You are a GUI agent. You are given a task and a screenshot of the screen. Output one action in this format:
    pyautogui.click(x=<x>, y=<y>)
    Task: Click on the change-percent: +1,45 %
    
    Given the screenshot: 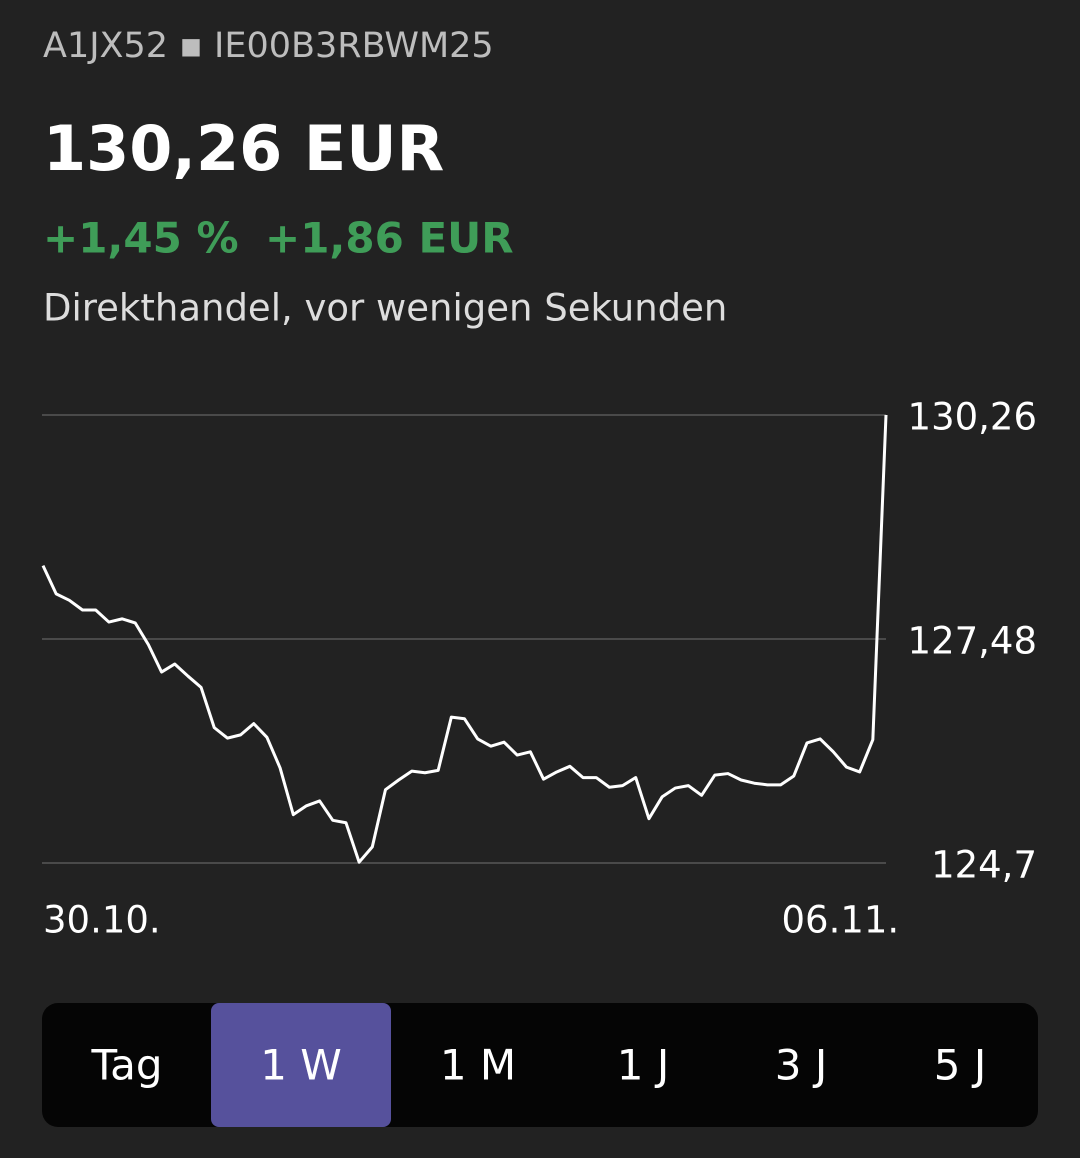 What is the action you would take?
    pyautogui.click(x=141, y=238)
    